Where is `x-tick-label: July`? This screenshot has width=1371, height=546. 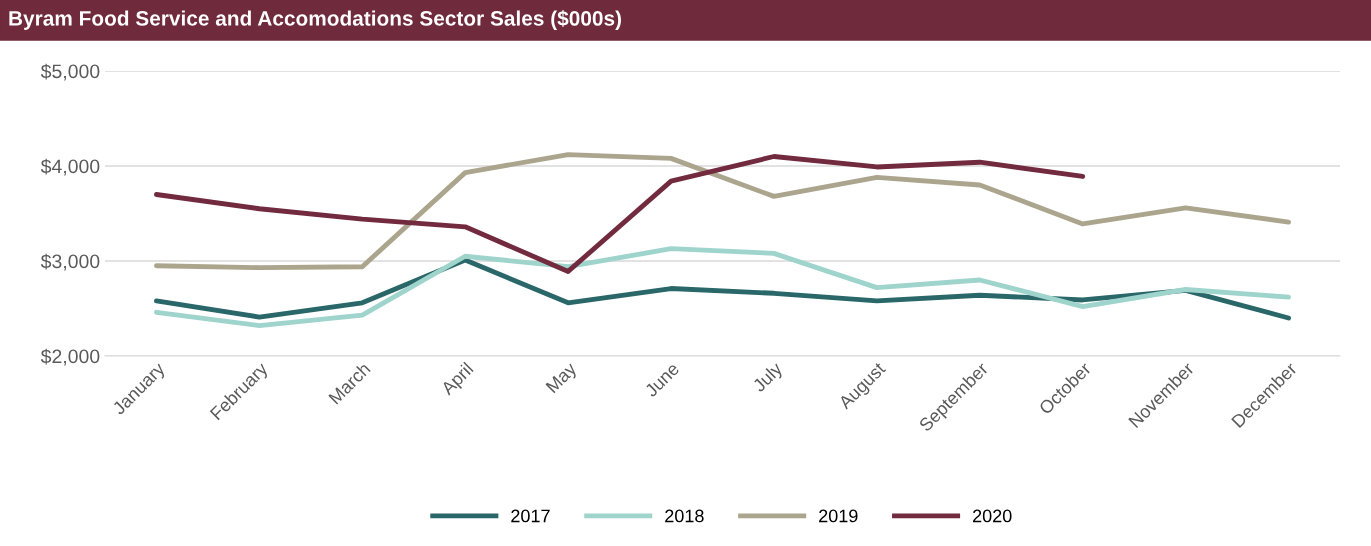 x-tick-label: July is located at coordinates (768, 378).